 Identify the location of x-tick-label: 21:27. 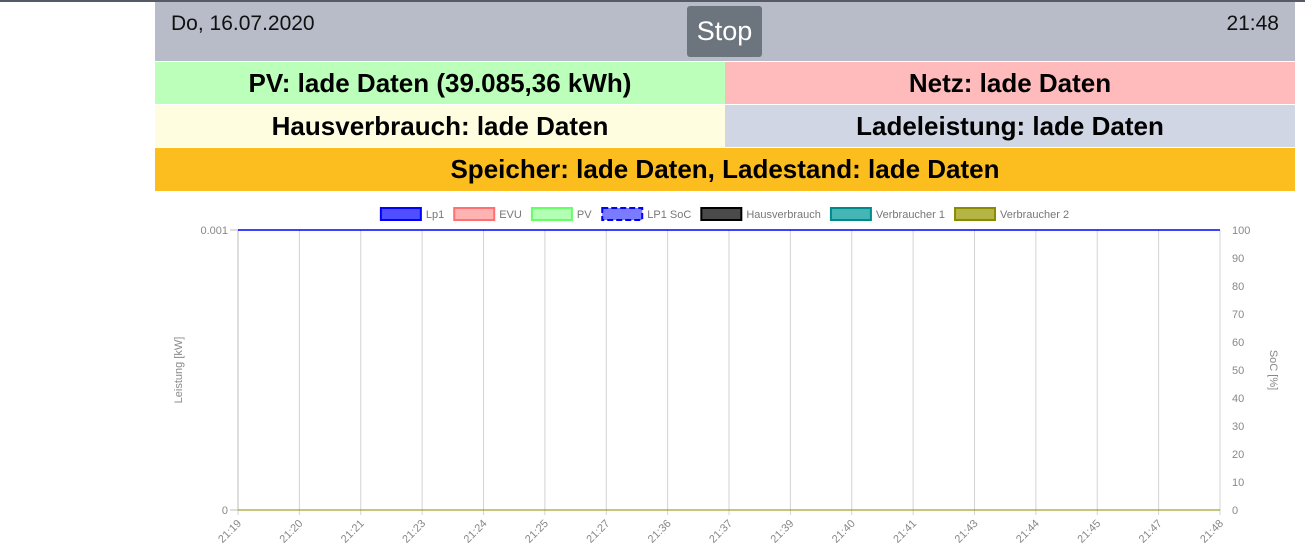
(598, 532).